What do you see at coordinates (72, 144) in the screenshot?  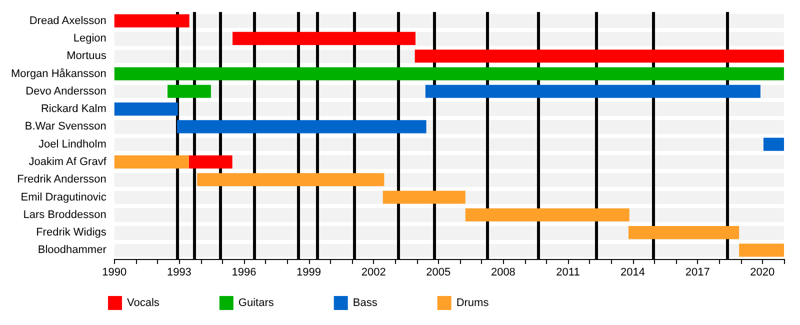 I see `y-tick-label: Joel Lindholm` at bounding box center [72, 144].